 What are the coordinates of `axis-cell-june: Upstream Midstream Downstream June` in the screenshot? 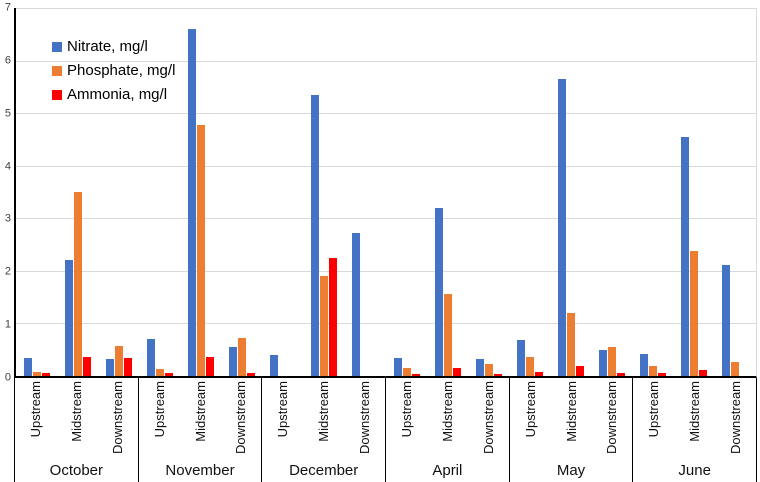 It's located at (695, 430).